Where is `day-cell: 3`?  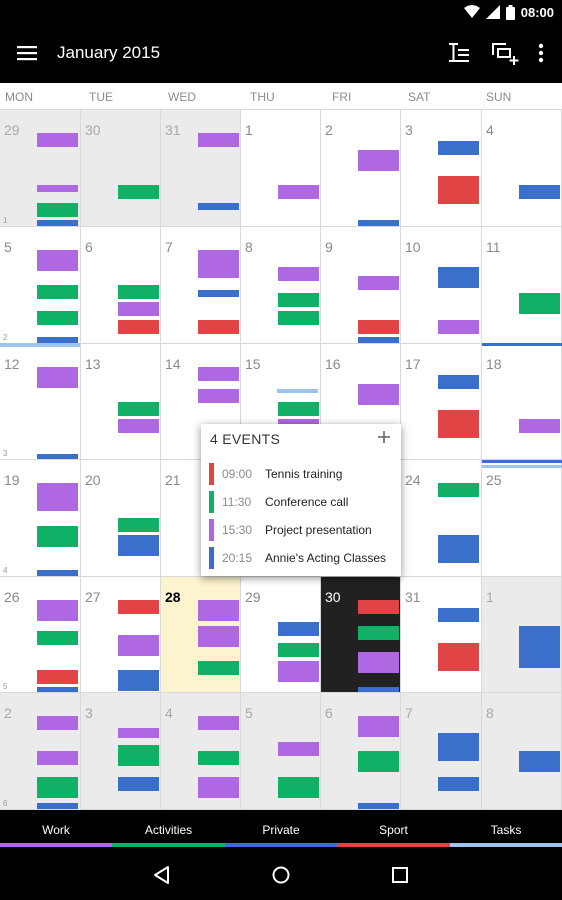
day-cell: 3 is located at coordinates (121, 751).